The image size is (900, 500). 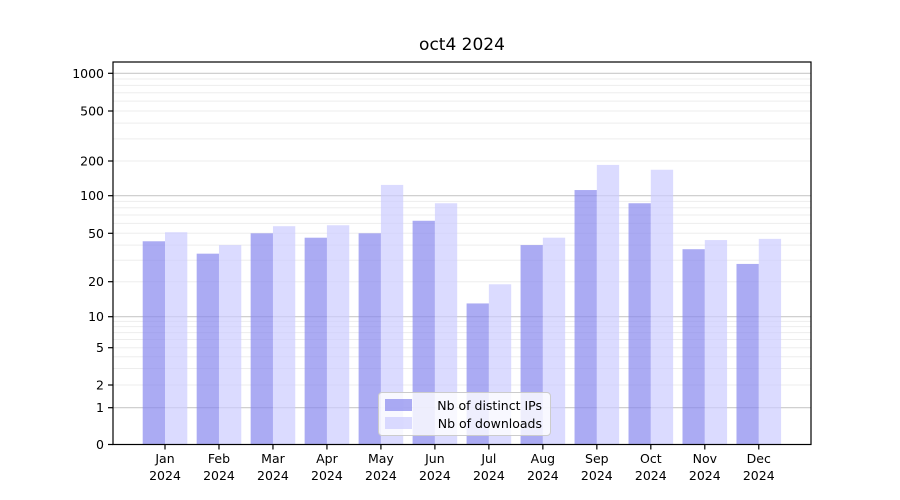 What do you see at coordinates (176, 338) in the screenshot?
I see `bar-downloads-jan` at bounding box center [176, 338].